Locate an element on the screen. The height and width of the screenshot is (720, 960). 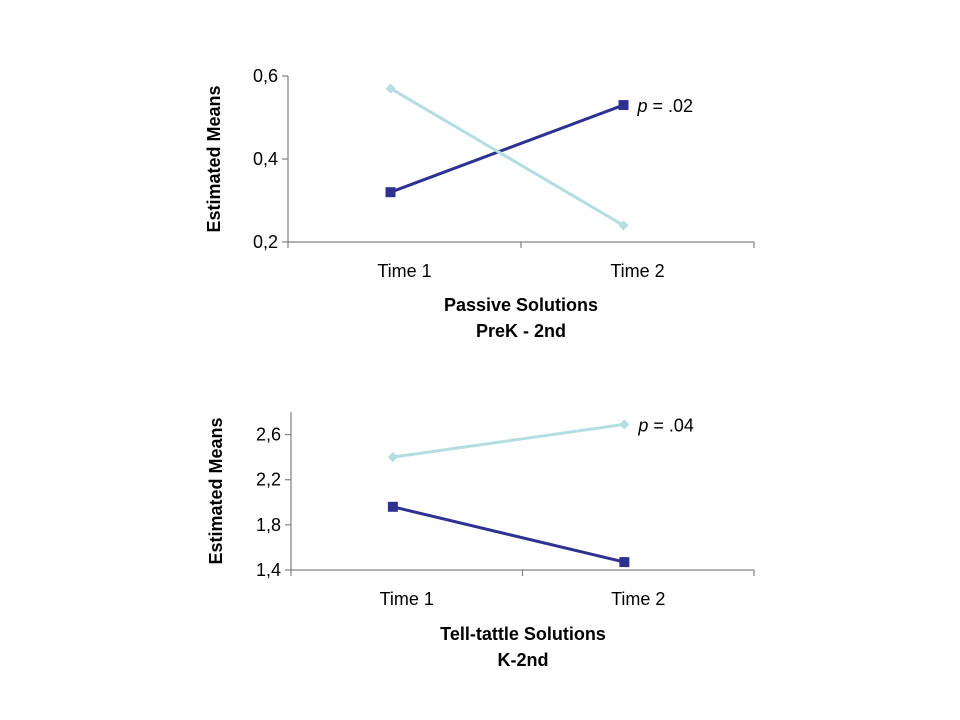
p-value-annotation: p = .02 is located at coordinates (665, 106).